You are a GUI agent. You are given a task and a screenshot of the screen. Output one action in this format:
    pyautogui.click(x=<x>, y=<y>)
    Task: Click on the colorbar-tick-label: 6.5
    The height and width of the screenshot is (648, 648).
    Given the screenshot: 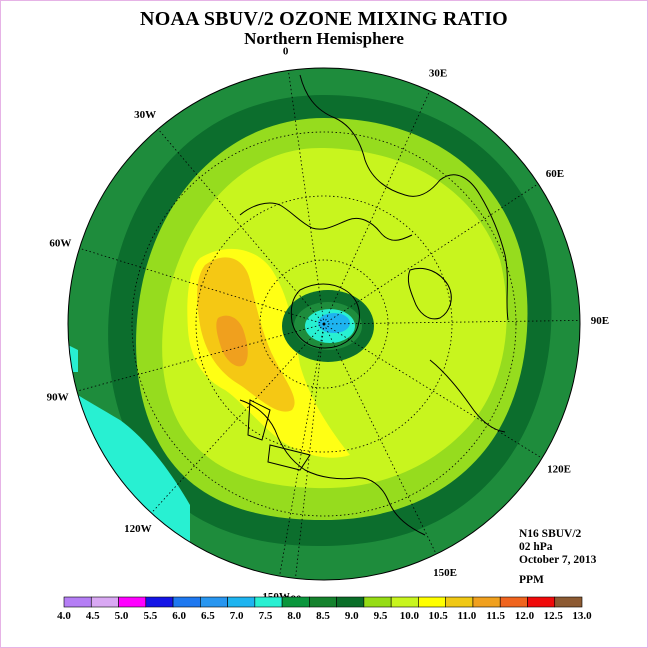 What is the action you would take?
    pyautogui.click(x=208, y=616)
    